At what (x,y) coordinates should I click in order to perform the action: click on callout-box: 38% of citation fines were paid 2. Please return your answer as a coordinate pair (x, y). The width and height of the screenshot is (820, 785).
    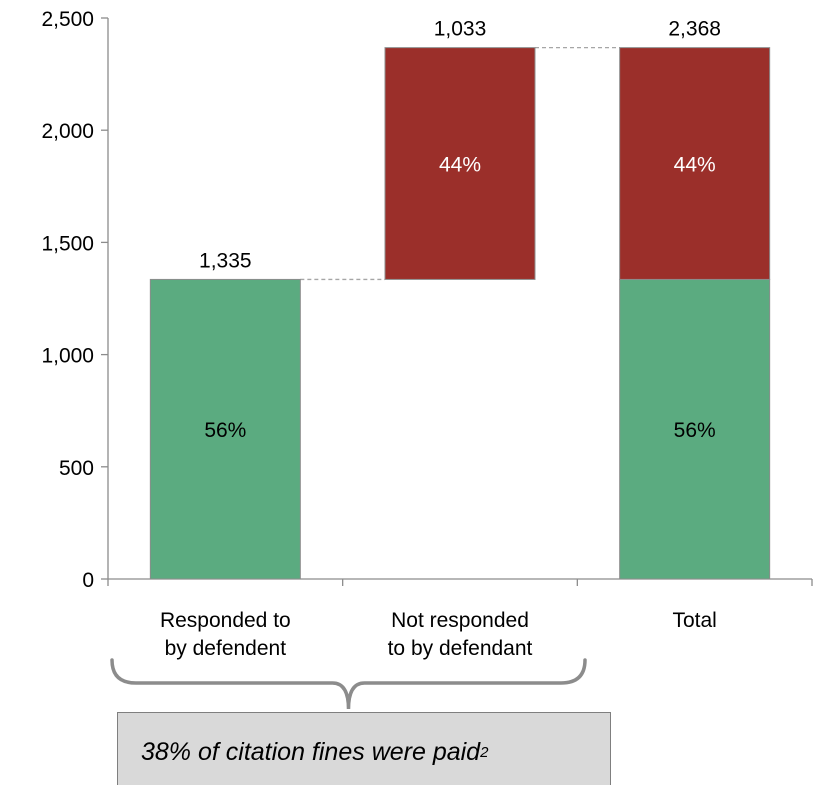
    Looking at the image, I should click on (364, 748).